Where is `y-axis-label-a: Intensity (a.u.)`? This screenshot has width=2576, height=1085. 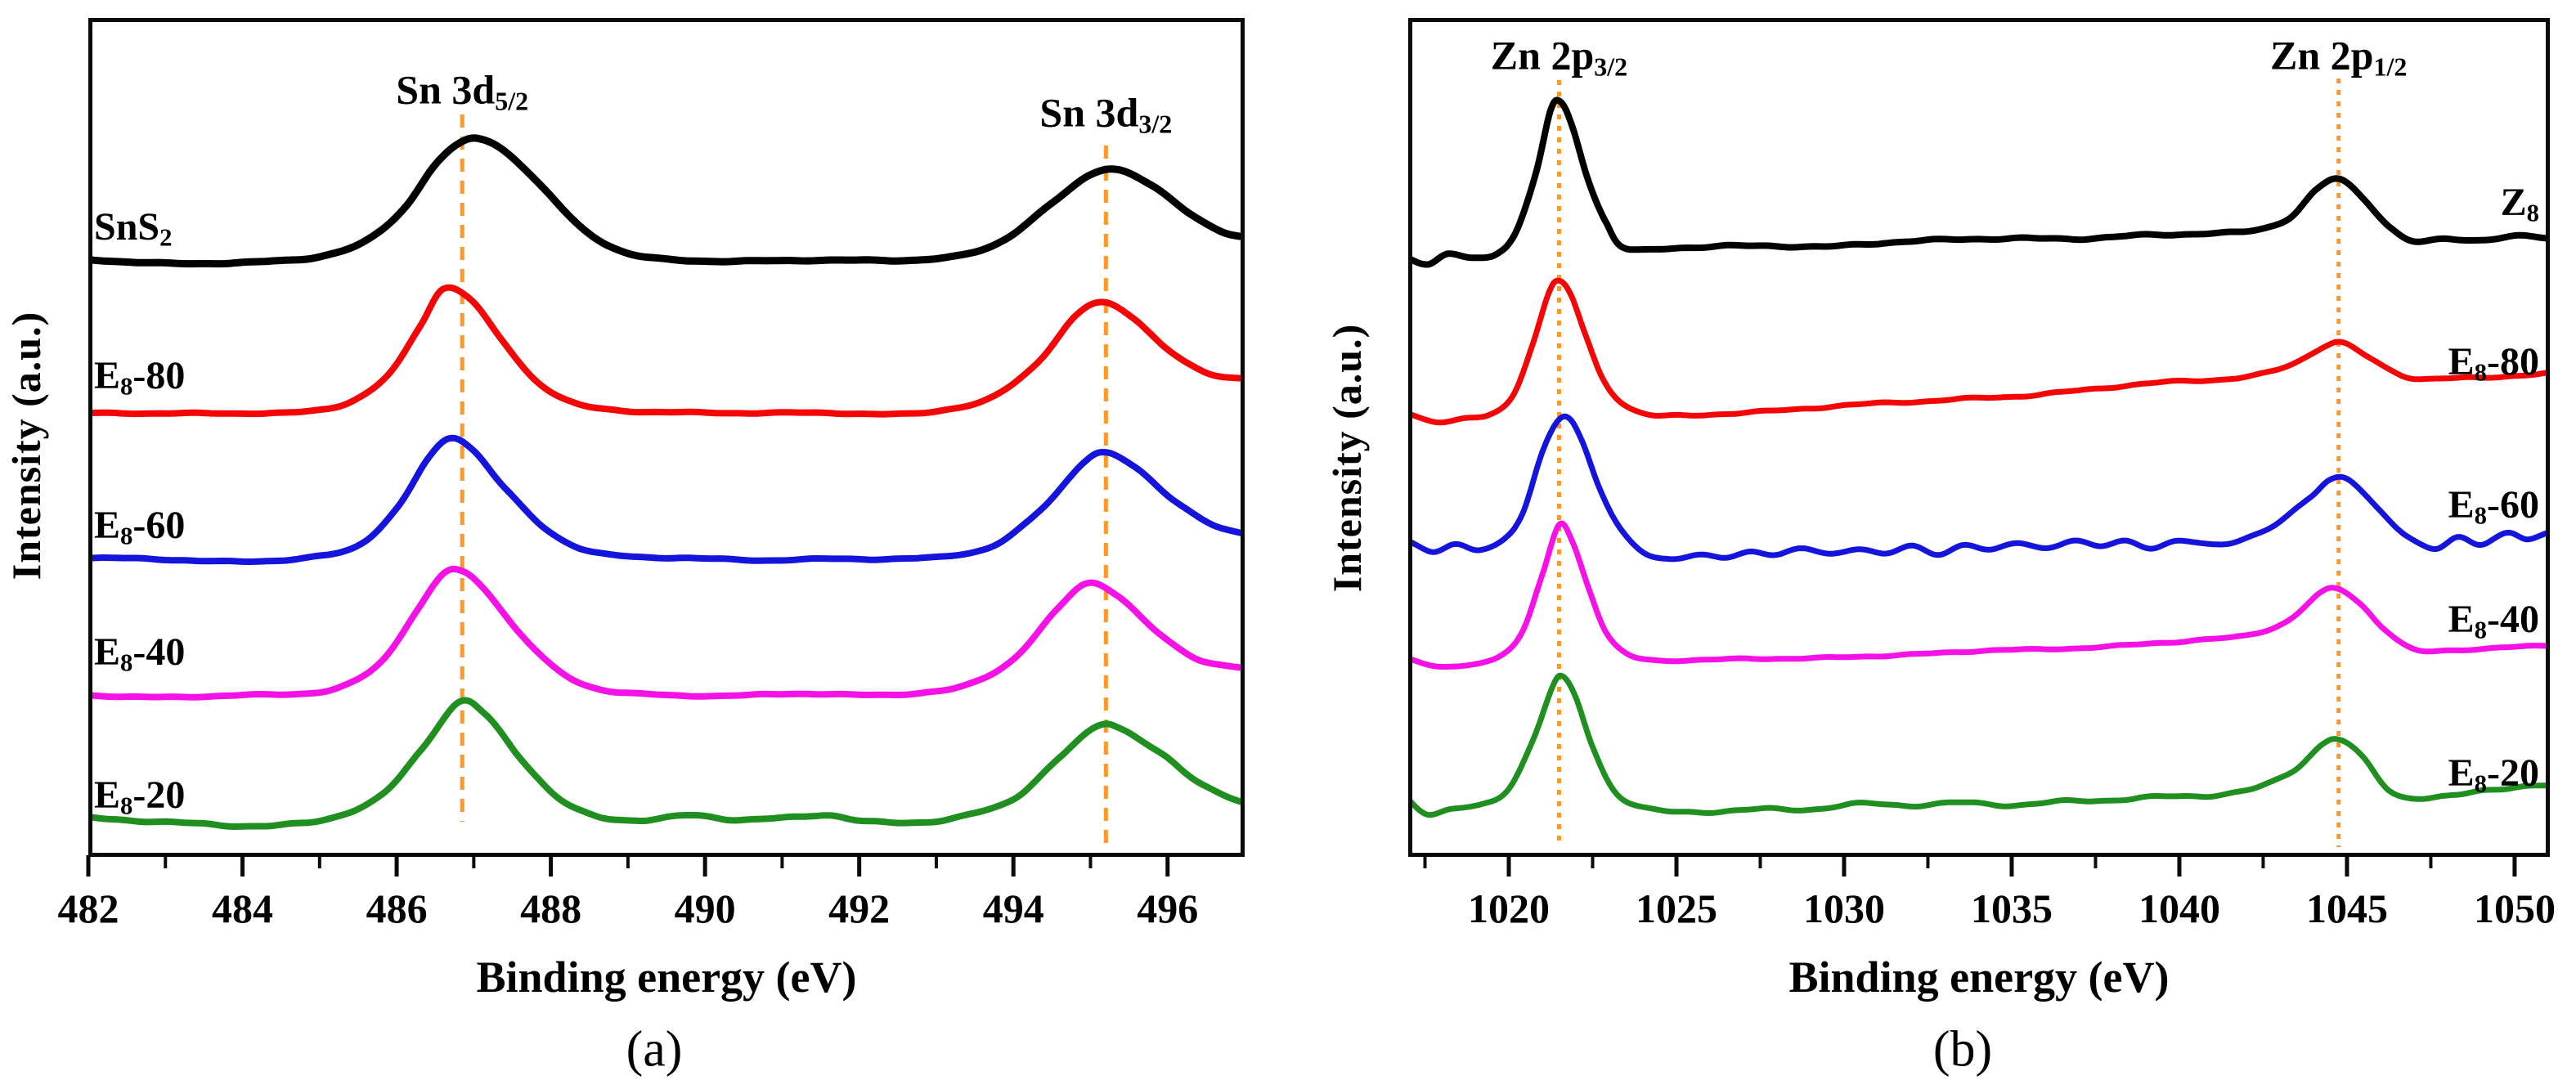 y-axis-label-a: Intensity (a.u.) is located at coordinates (26, 446).